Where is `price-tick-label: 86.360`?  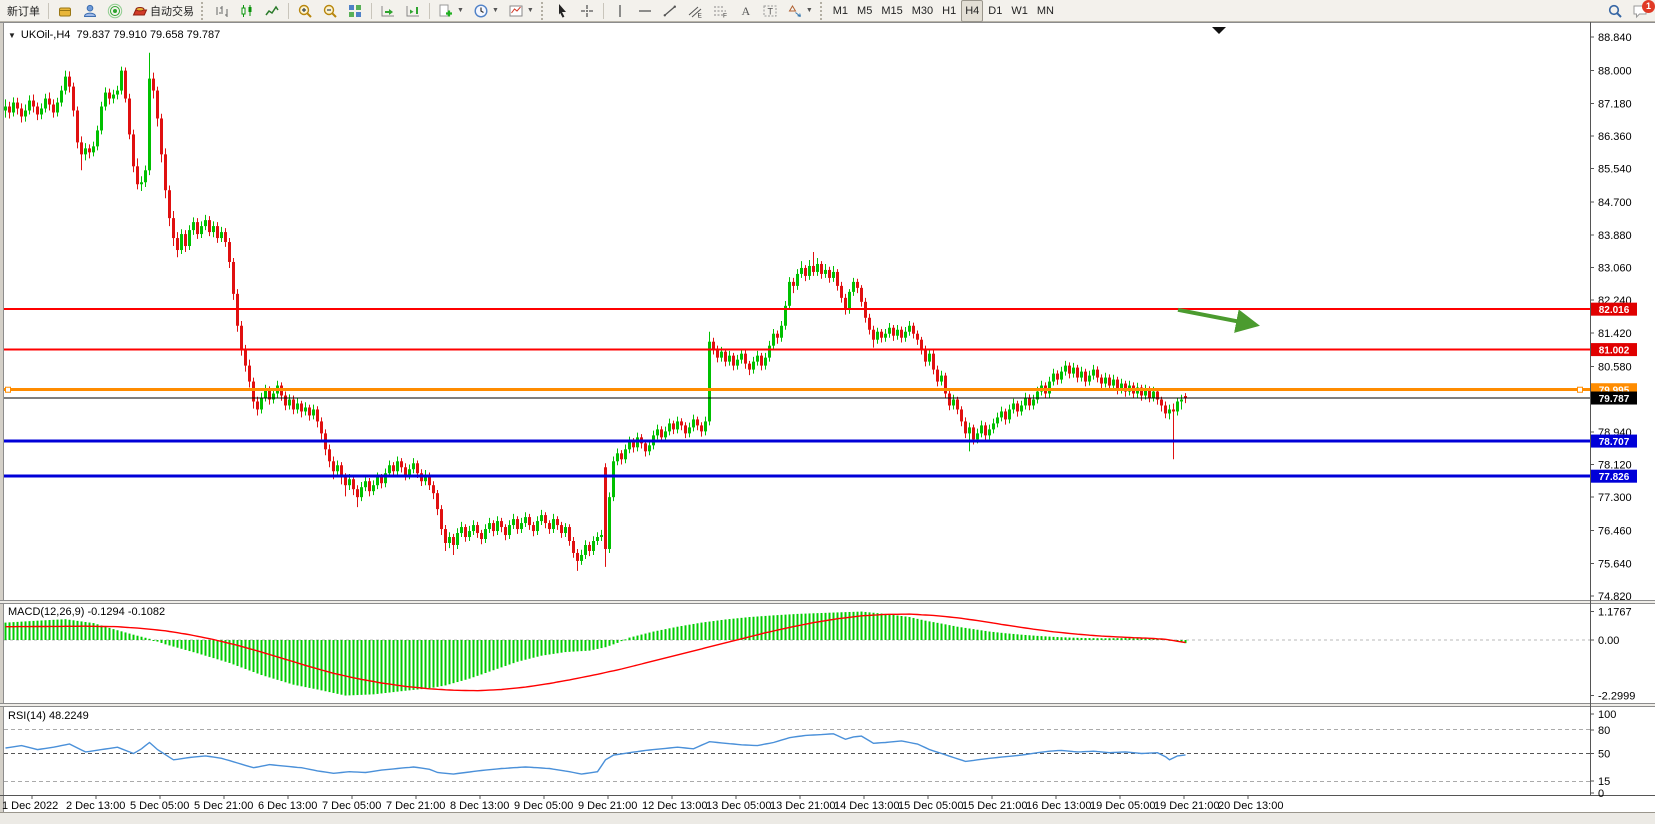
price-tick-label: 86.360 is located at coordinates (1615, 137).